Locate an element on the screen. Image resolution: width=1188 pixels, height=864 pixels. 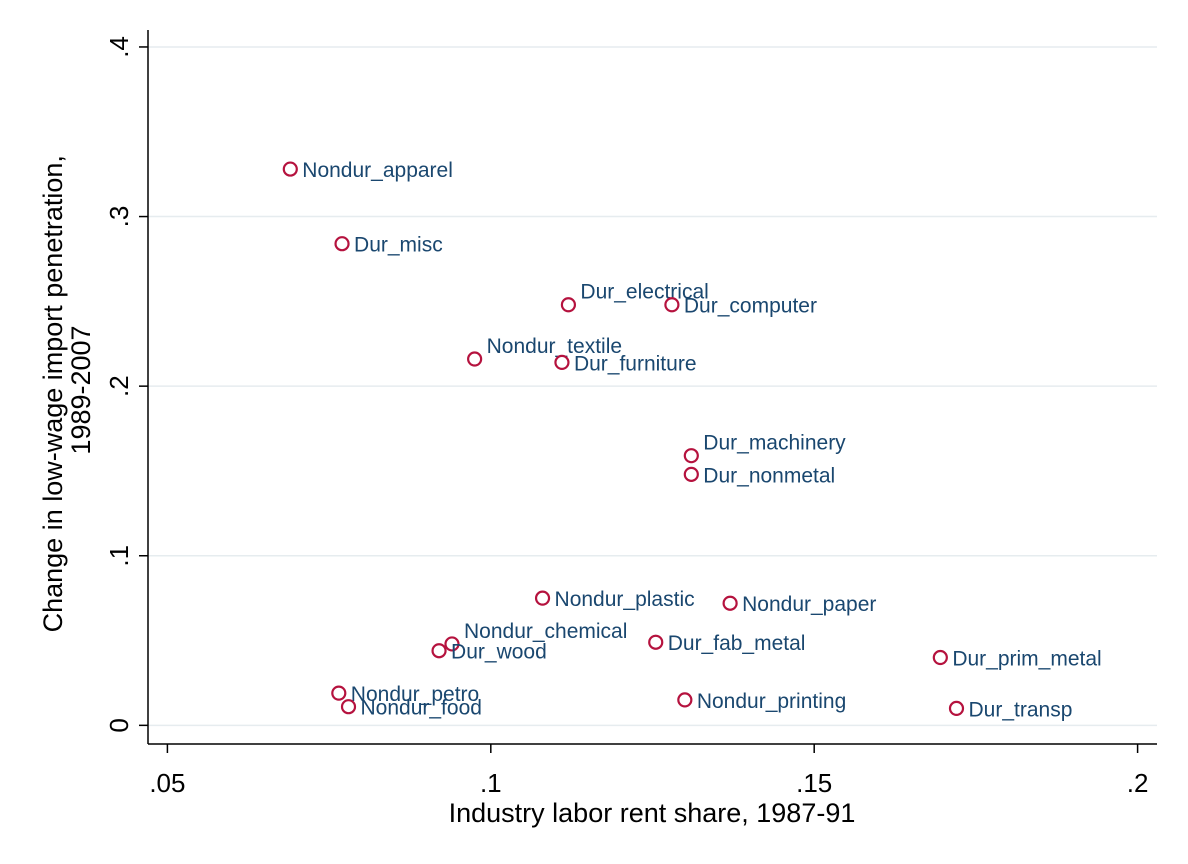
x-tick-label: .1 is located at coordinates (491, 783).